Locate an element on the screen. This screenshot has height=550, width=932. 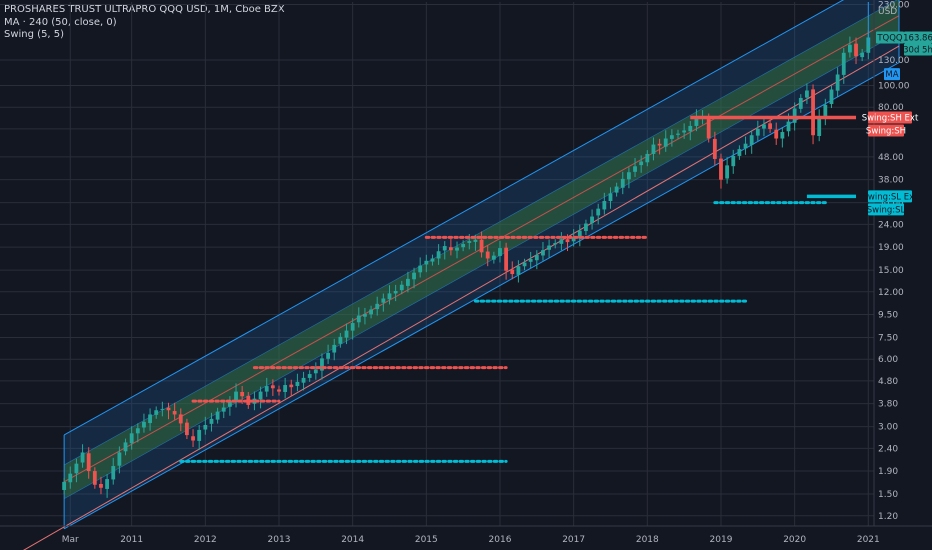
ma-tag-bg is located at coordinates (892, 74).